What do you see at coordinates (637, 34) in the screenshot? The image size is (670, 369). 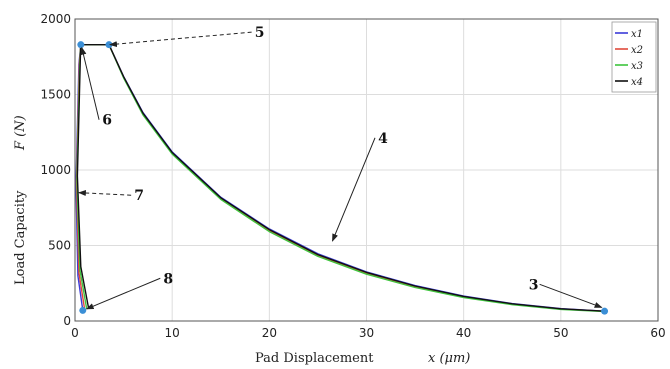 I see `legend-label-x1: x1` at bounding box center [637, 34].